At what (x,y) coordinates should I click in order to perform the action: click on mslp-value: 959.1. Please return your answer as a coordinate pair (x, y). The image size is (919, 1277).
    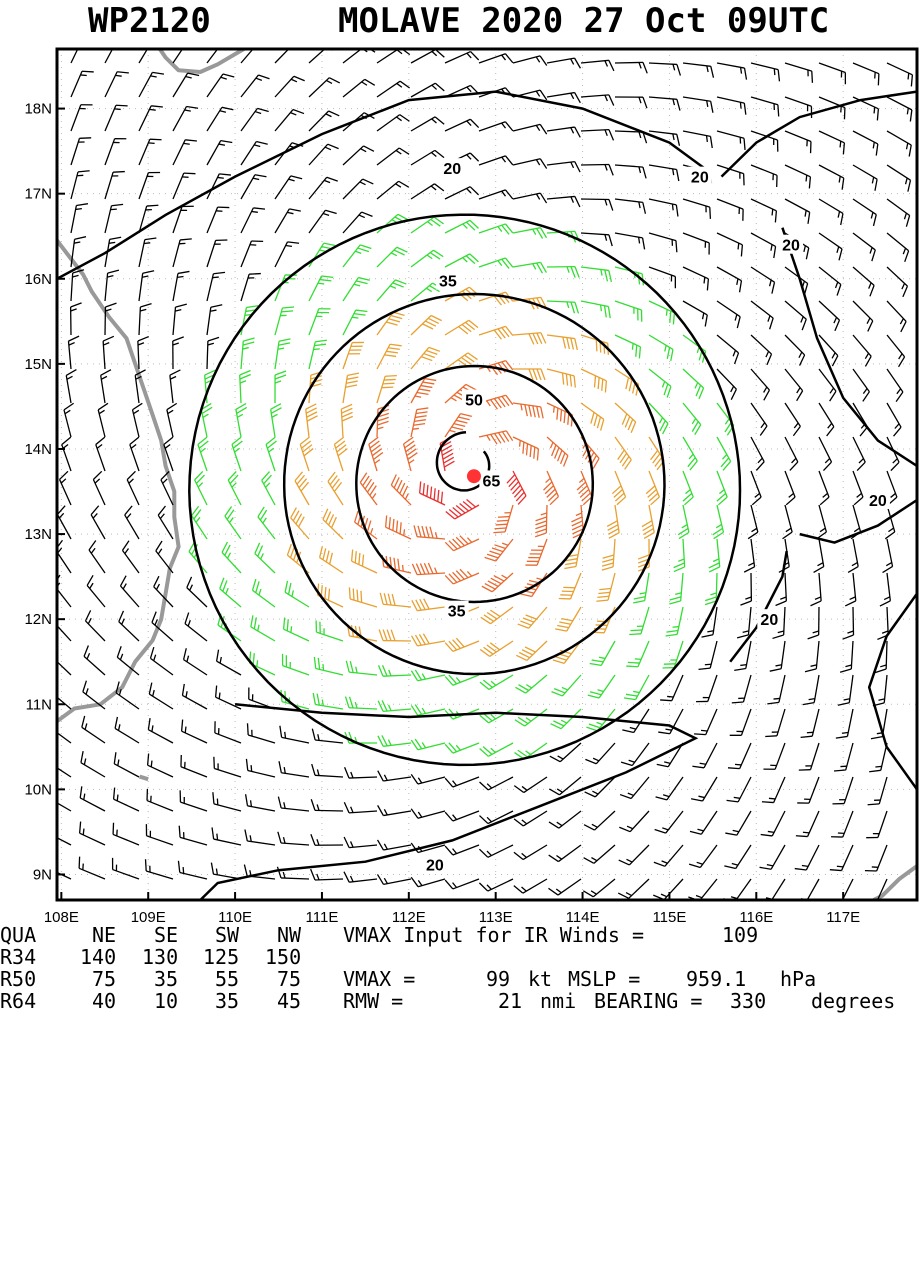
    Looking at the image, I should click on (716, 979).